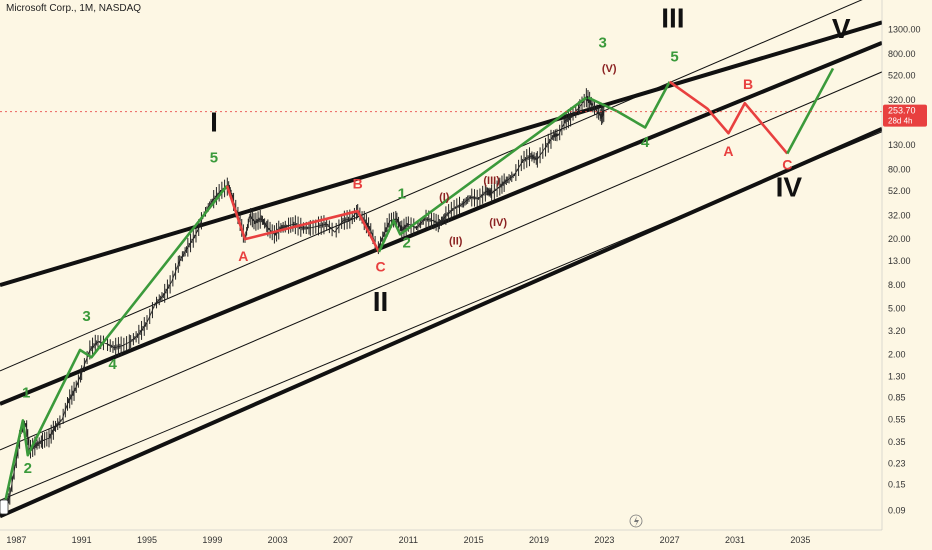 This screenshot has height=550, width=932. Describe the element at coordinates (636, 521) in the screenshot. I see `lightning-icon` at that location.